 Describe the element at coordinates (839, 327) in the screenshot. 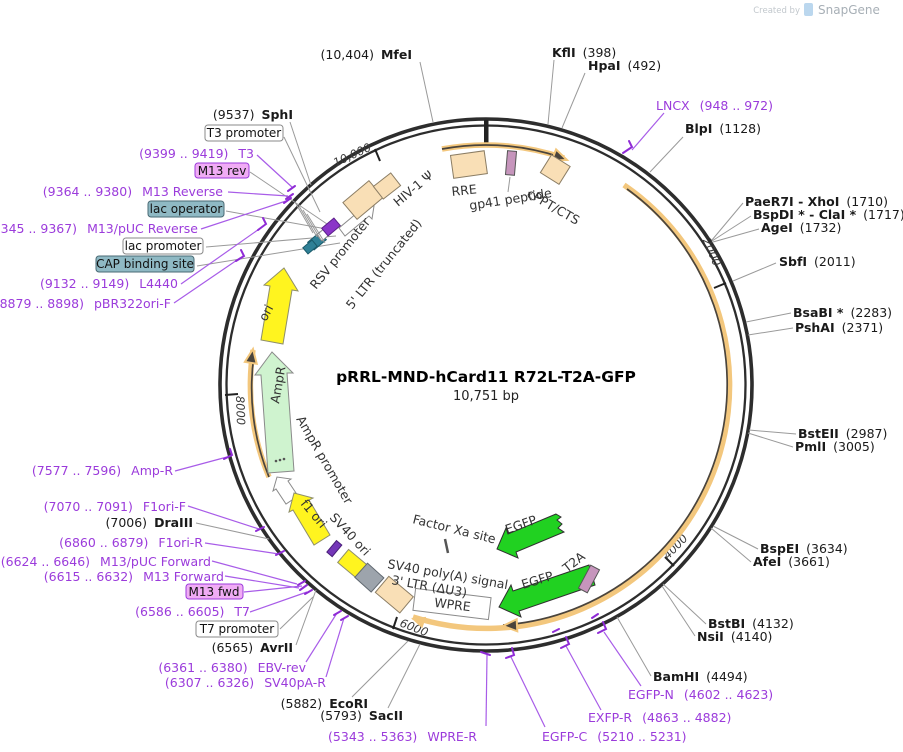

I see `enzyme-label-pshai: PshAI (2371)` at that location.